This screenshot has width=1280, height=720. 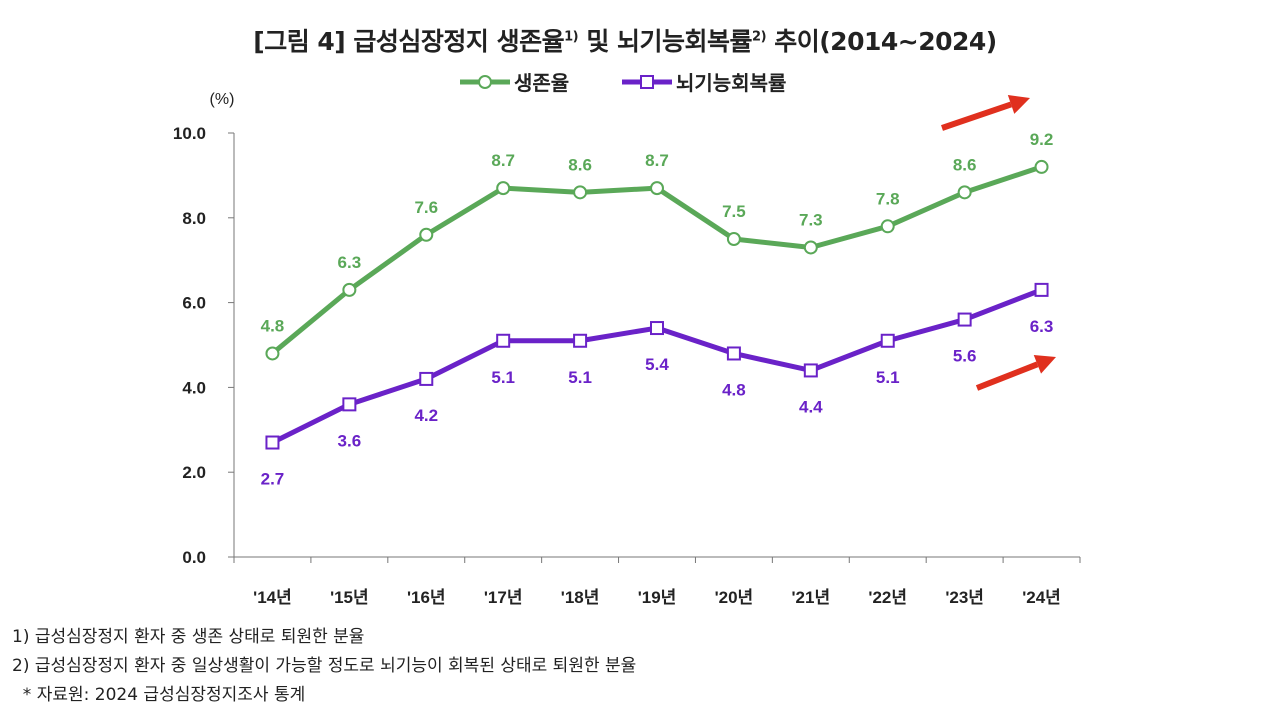 What do you see at coordinates (426, 415) in the screenshot?
I see `data-label: 4.2` at bounding box center [426, 415].